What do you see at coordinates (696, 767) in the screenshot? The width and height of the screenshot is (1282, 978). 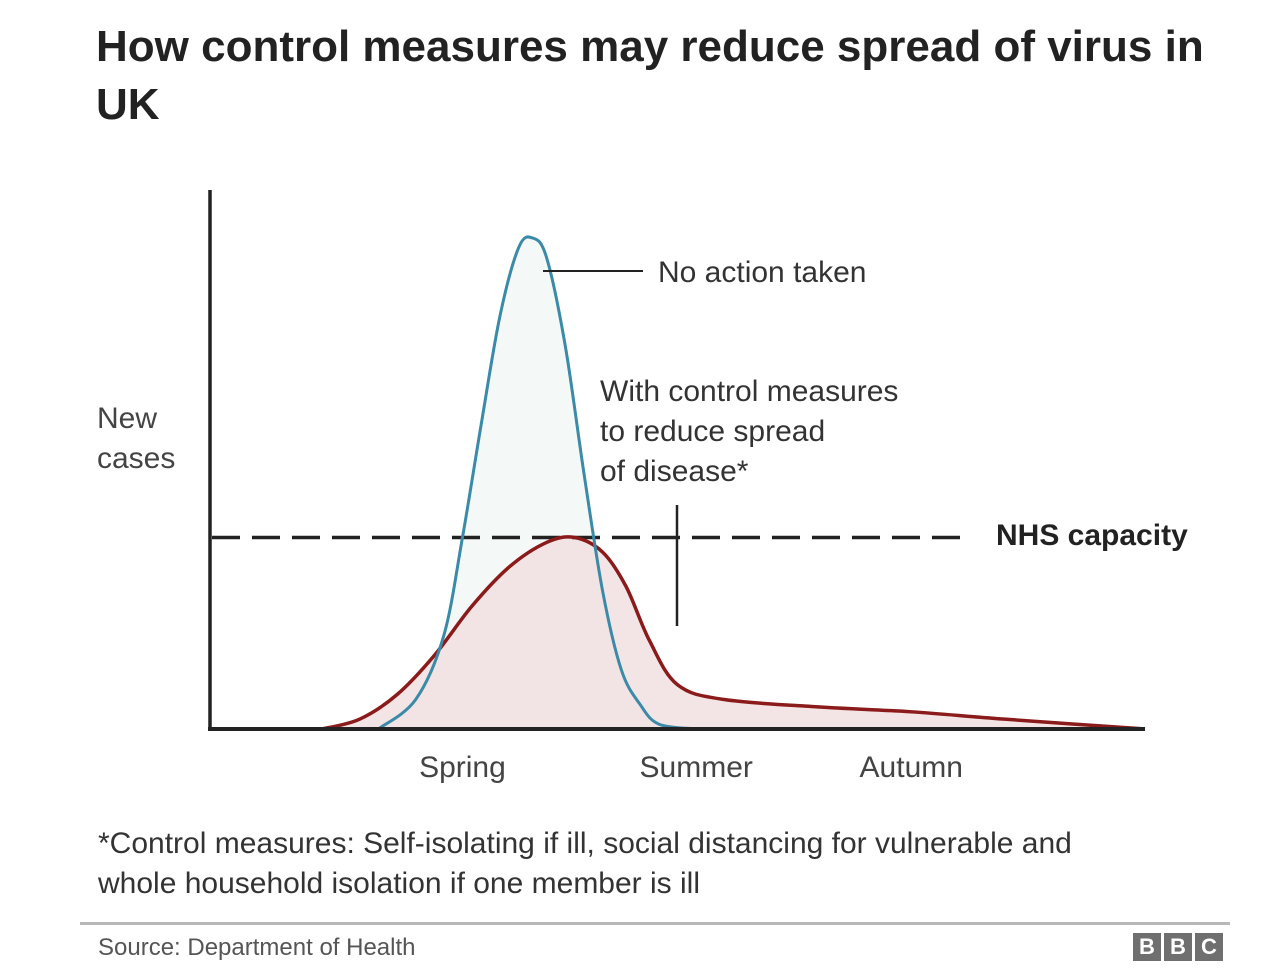 I see `x-tick-label-summer: Summer` at bounding box center [696, 767].